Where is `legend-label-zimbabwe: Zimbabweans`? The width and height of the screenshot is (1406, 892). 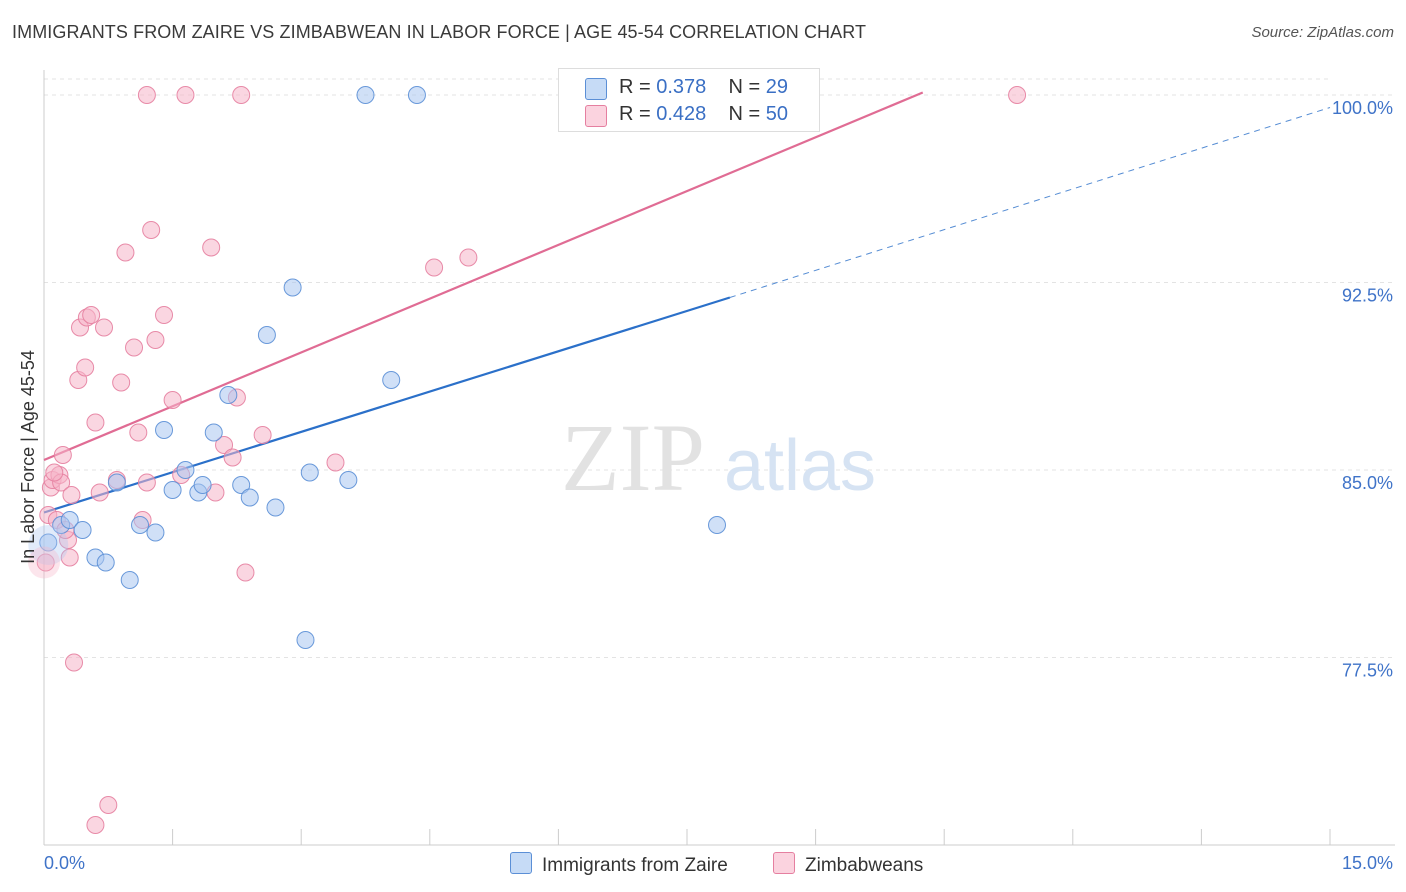 legend-label-zimbabwe: Zimbabweans is located at coordinates (864, 865).